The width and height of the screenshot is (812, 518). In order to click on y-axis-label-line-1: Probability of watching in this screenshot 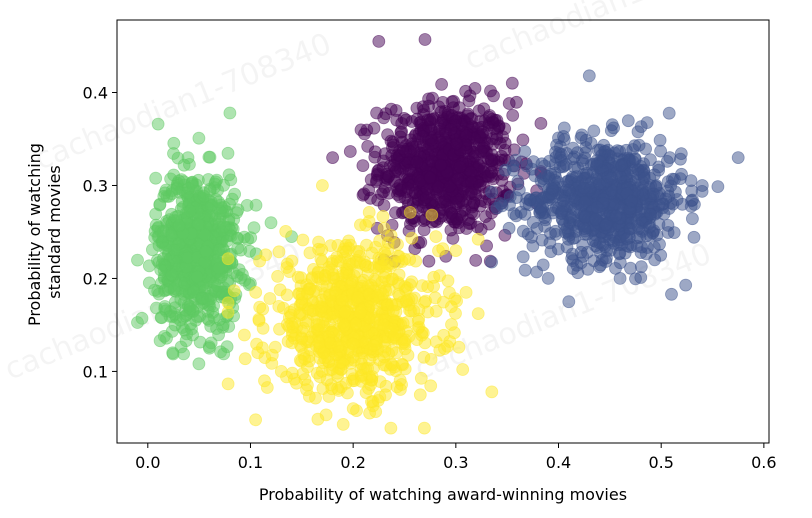, I will do `click(34, 234)`.